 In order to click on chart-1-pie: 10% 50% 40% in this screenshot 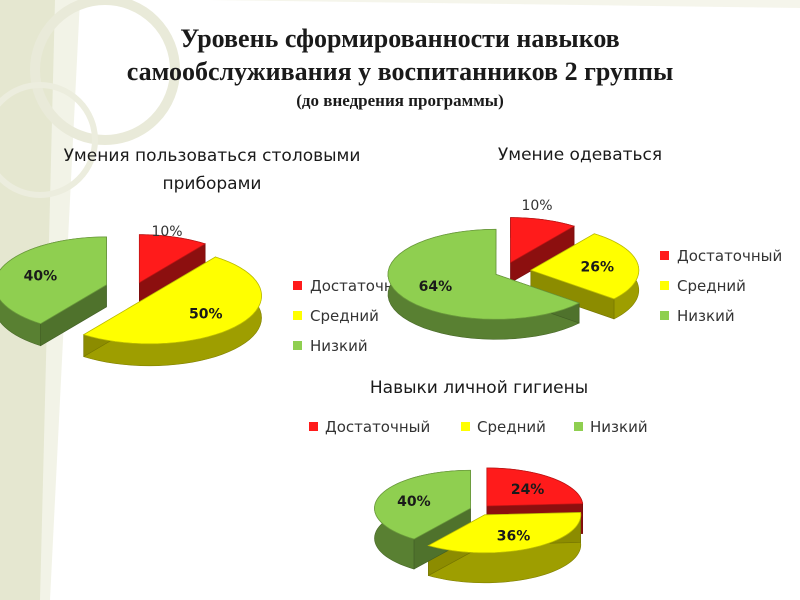, I will do `click(131, 295)`.